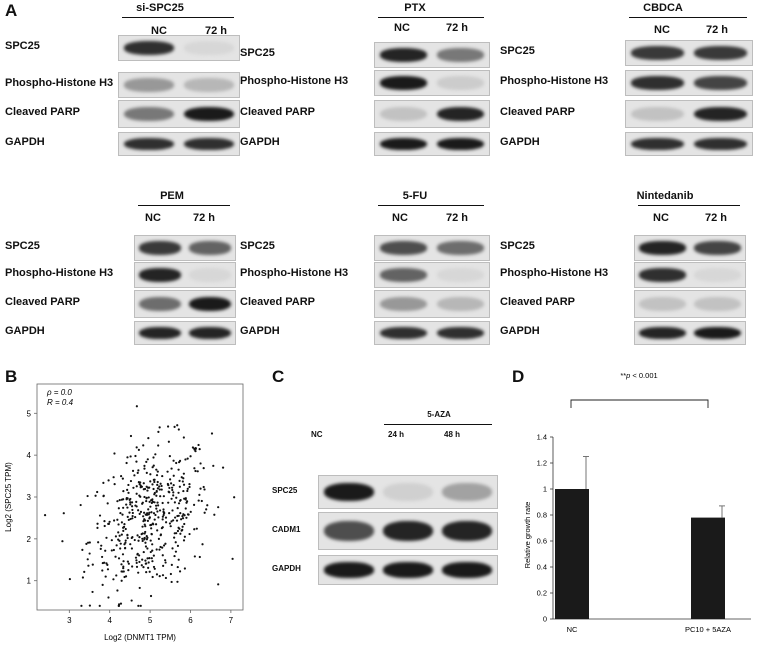  I want to click on blot-5-strip, so click(690, 304).